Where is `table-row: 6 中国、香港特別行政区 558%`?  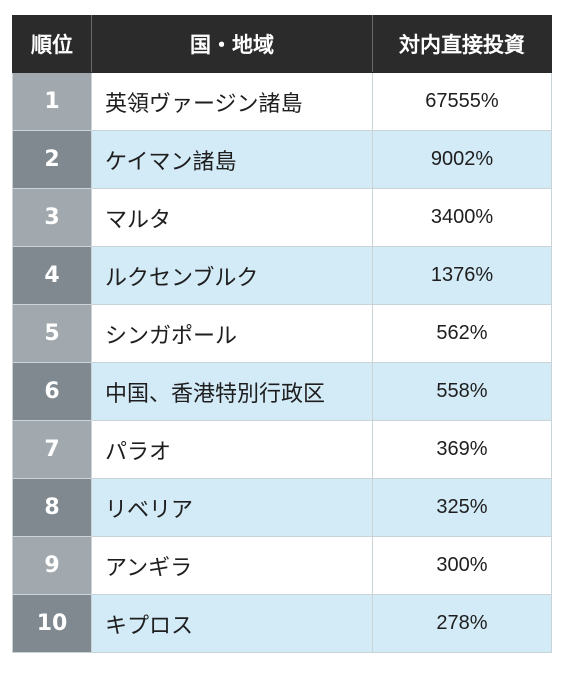
table-row: 6 中国、香港特別行政区 558% is located at coordinates (282, 391).